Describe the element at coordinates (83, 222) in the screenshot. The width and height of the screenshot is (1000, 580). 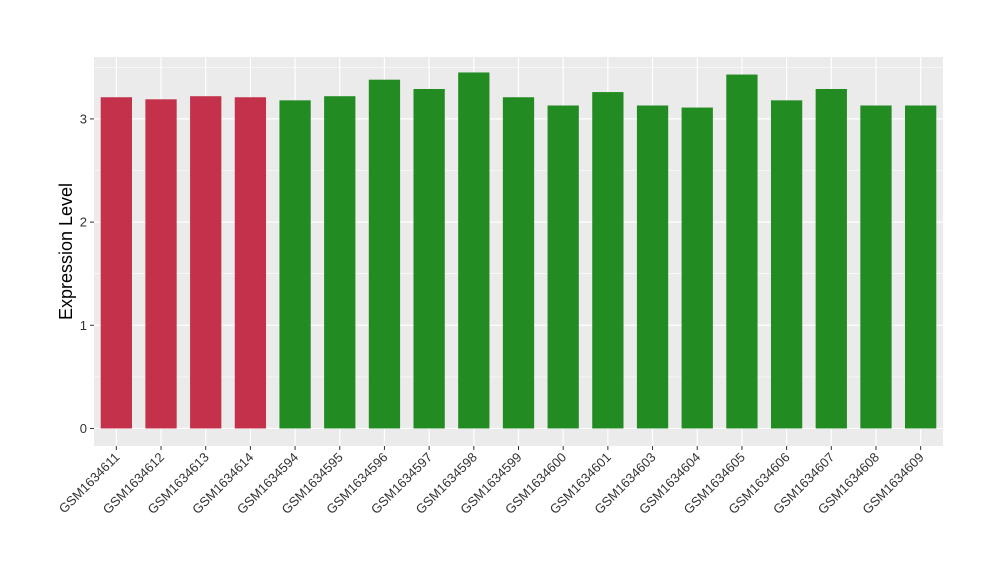
I see `y-tick-label: 2` at that location.